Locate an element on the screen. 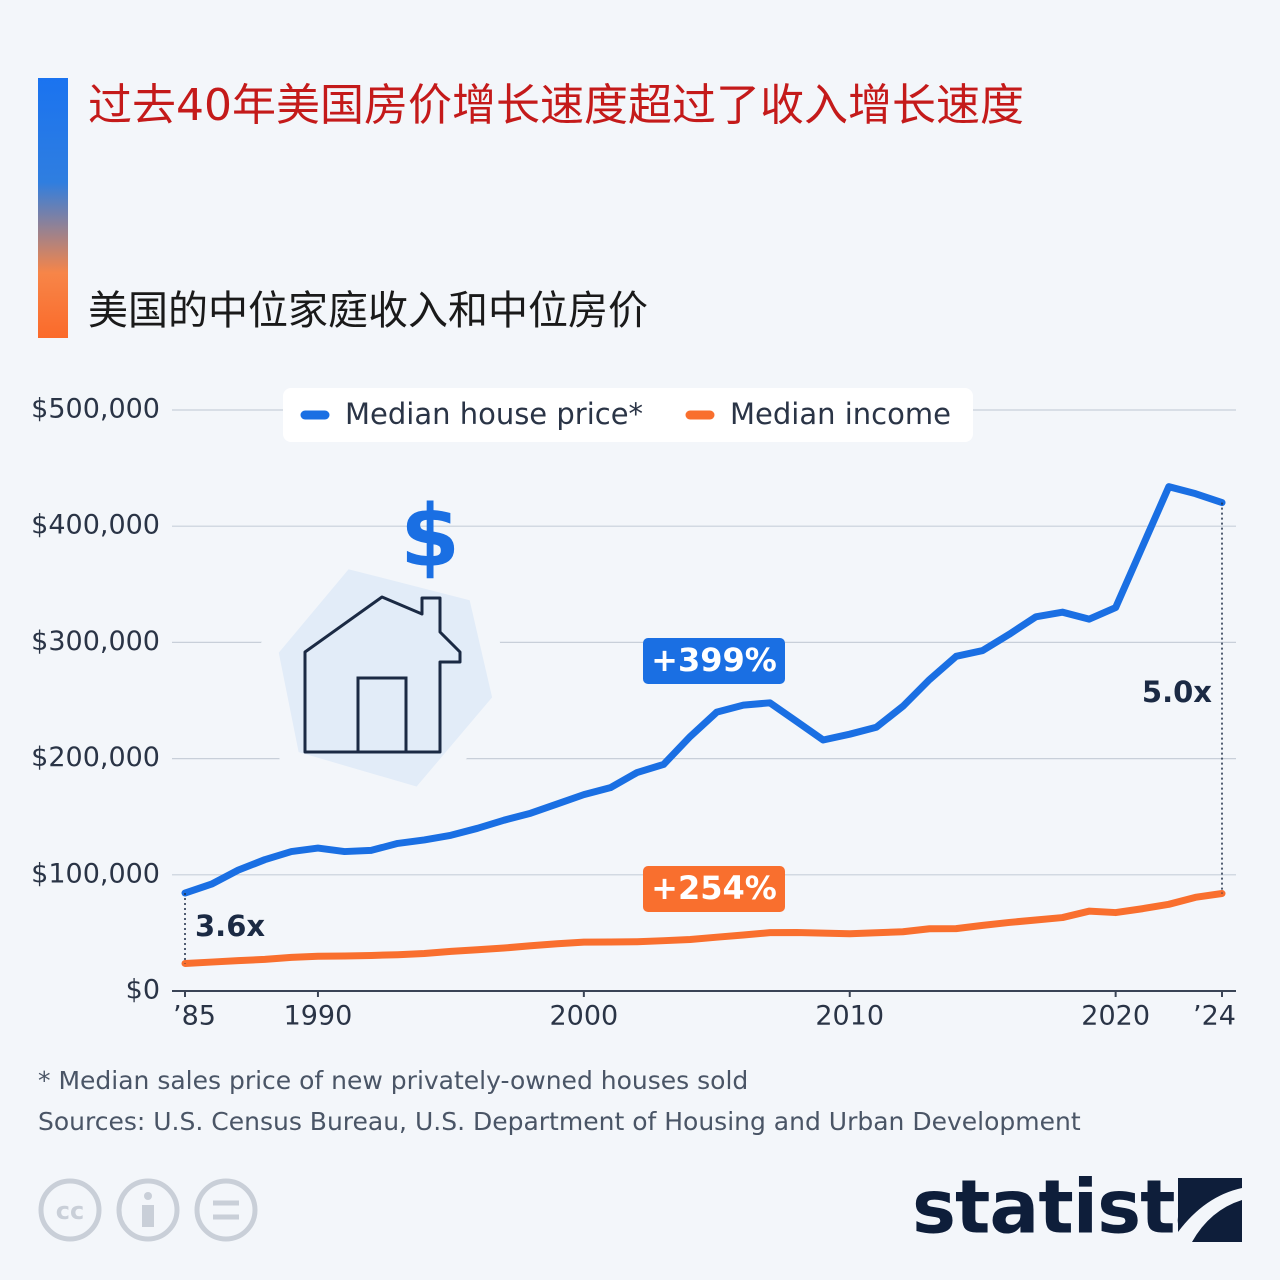  annotation: +399% is located at coordinates (714, 660).